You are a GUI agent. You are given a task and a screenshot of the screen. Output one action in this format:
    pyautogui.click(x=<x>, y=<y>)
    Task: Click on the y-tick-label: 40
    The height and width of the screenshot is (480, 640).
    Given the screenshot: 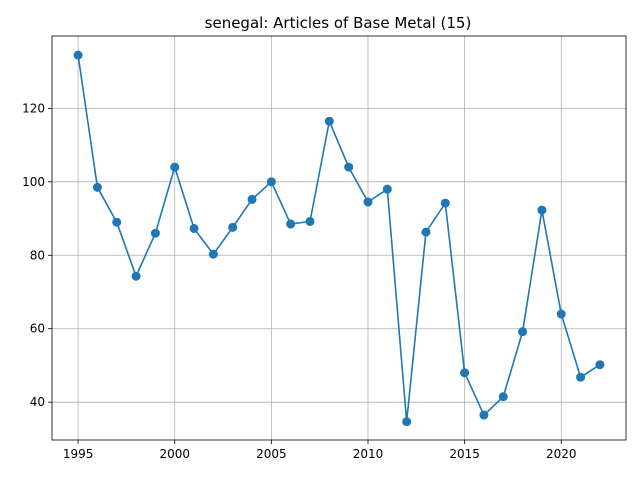 What is the action you would take?
    pyautogui.click(x=37, y=402)
    